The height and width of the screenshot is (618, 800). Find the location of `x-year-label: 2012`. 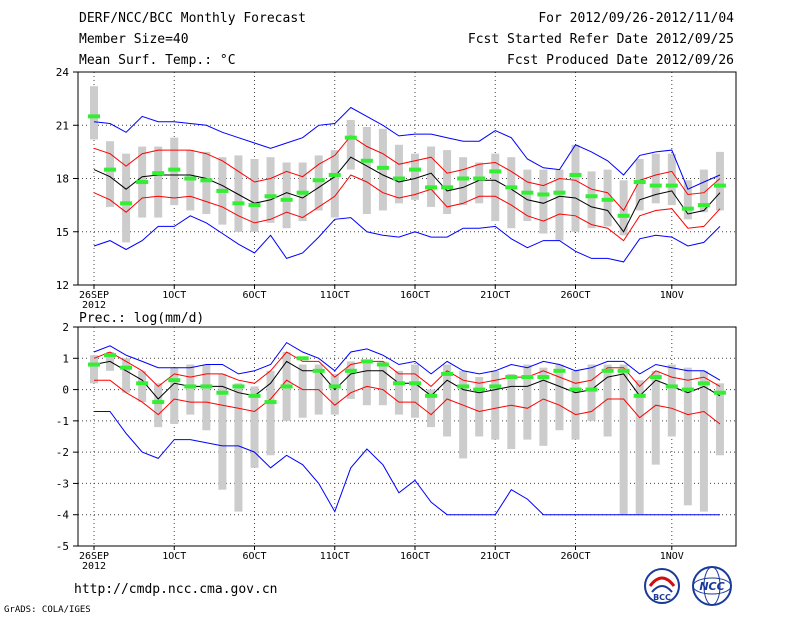

x-year-label: 2012 is located at coordinates (94, 566).